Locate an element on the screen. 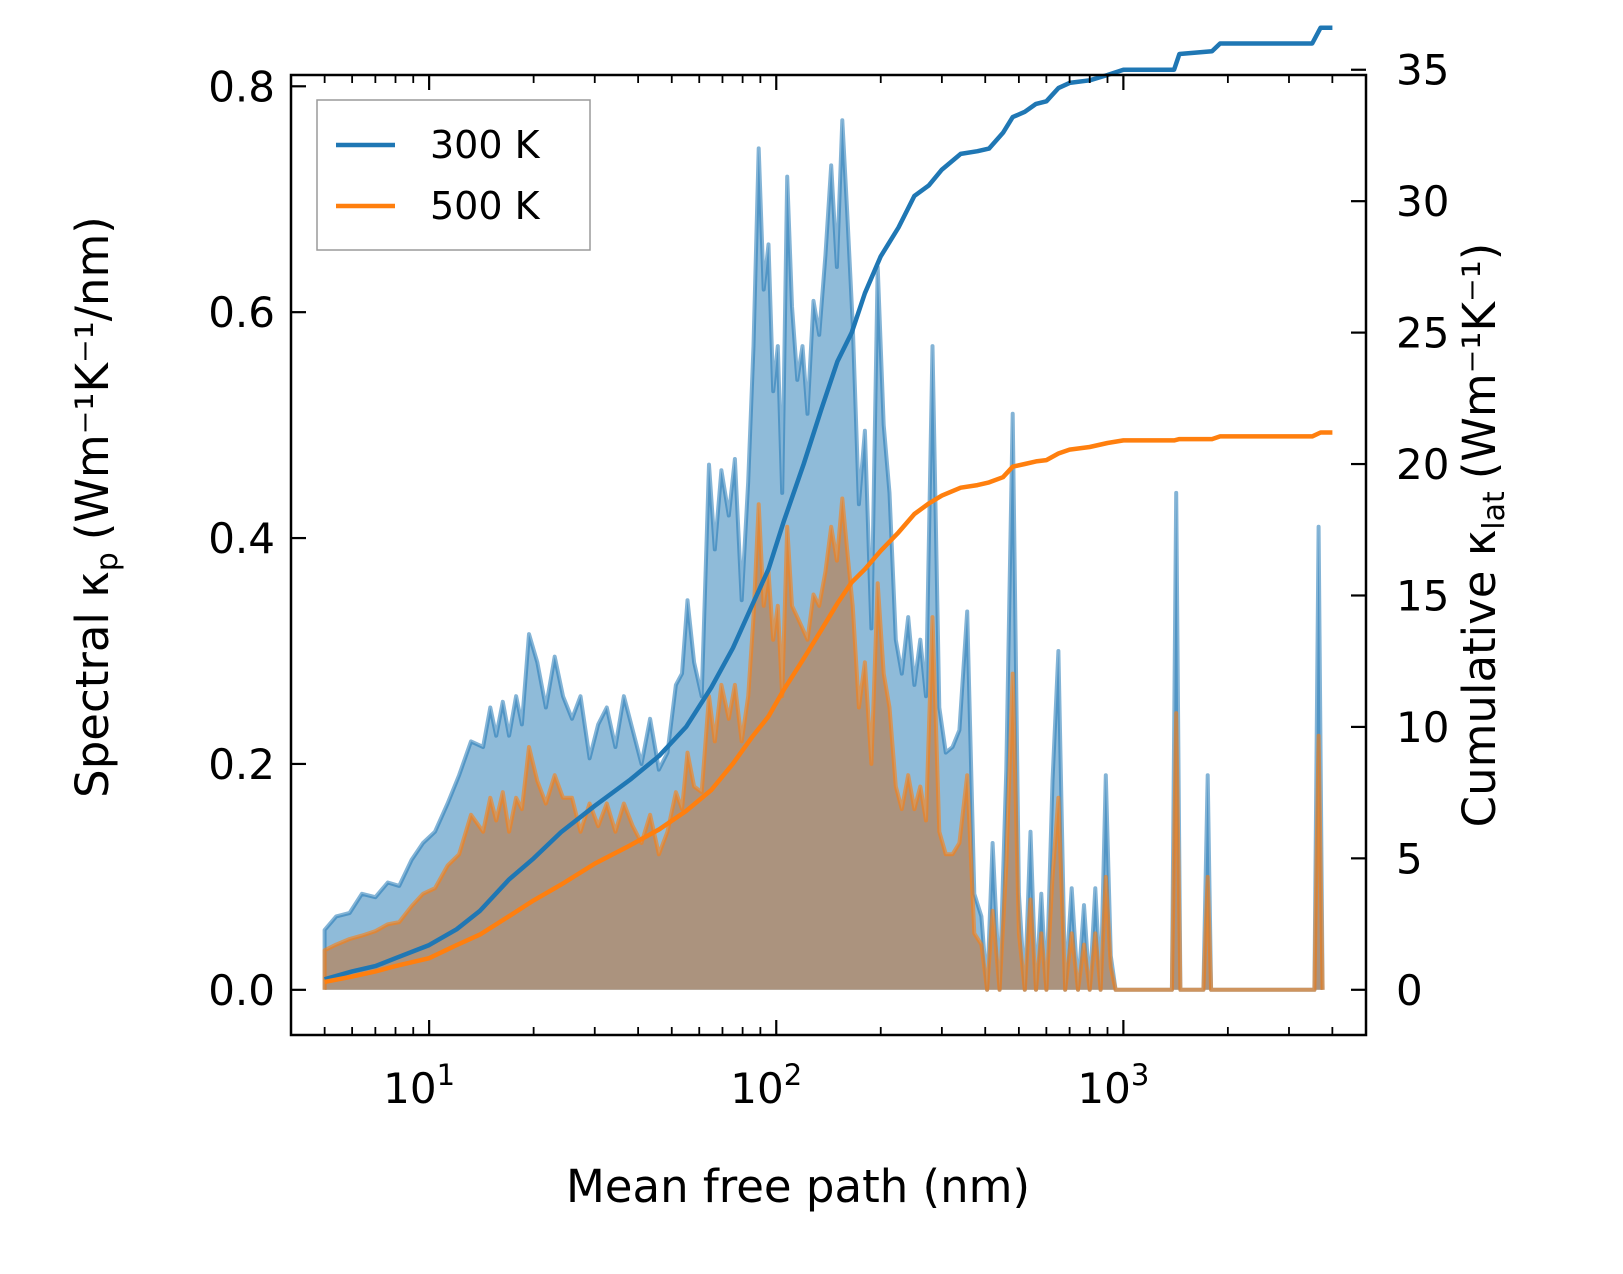 The image size is (1623, 1274). left-axis-label-sub: p is located at coordinates (107, 561).